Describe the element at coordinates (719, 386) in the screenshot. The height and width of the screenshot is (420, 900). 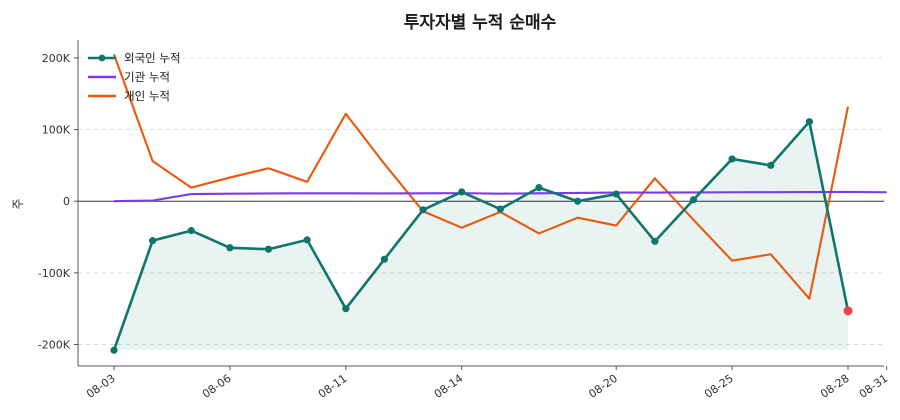
I see `x-tick-label: 08-25` at that location.